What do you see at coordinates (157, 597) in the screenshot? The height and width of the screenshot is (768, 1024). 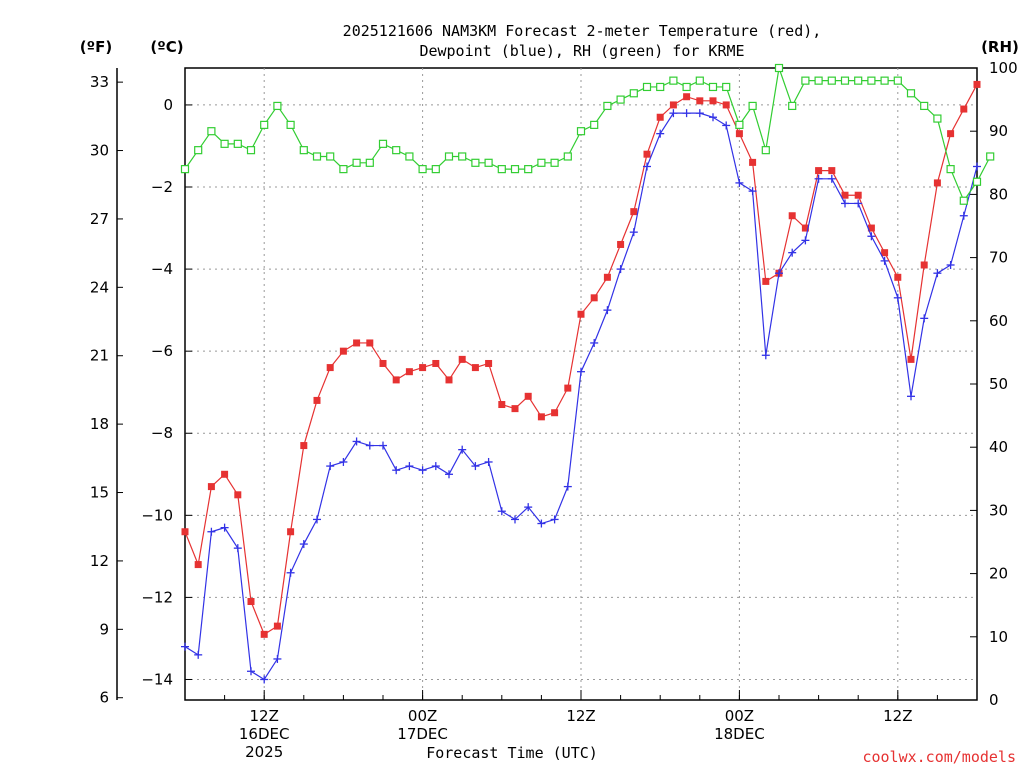 I see `celsius-tick-label: −12` at bounding box center [157, 597].